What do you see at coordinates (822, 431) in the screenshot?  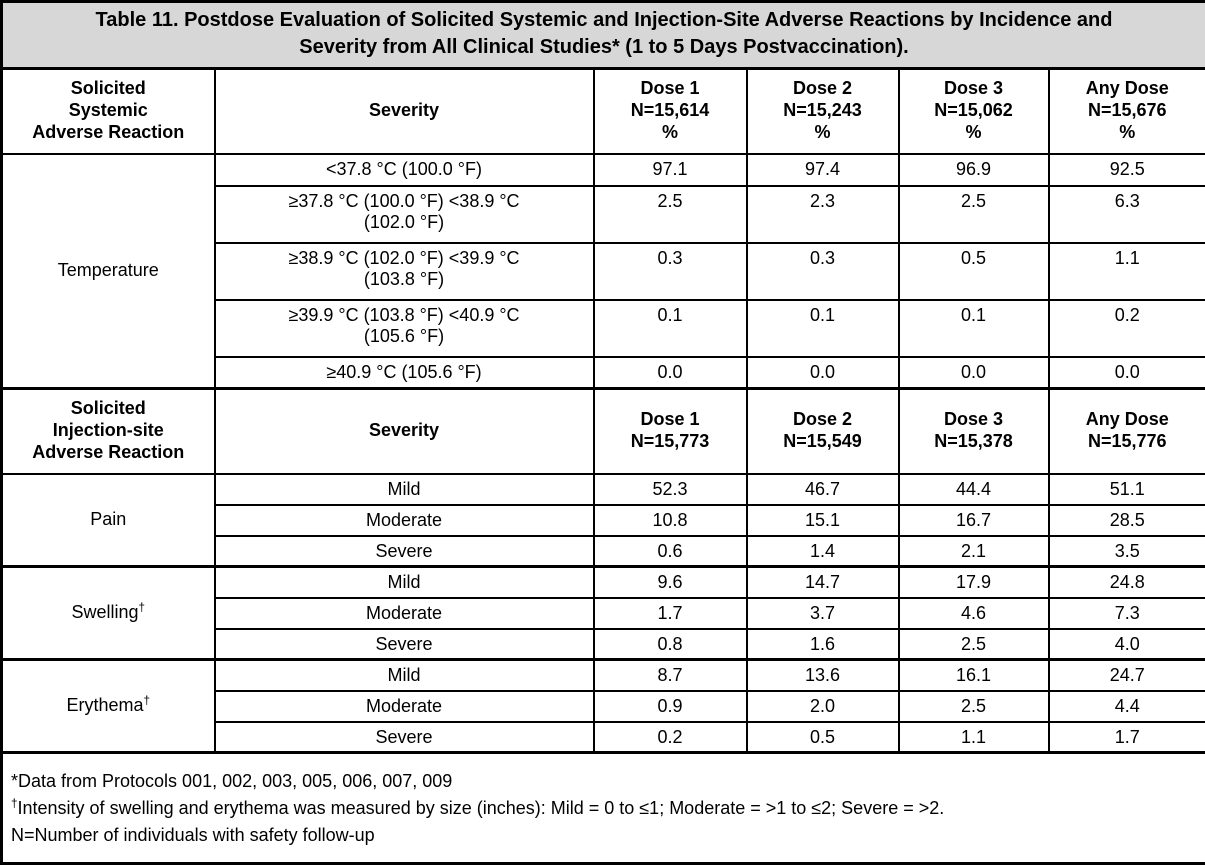 I see `injection-dose2-header: Dose 2 N=15,549` at bounding box center [822, 431].